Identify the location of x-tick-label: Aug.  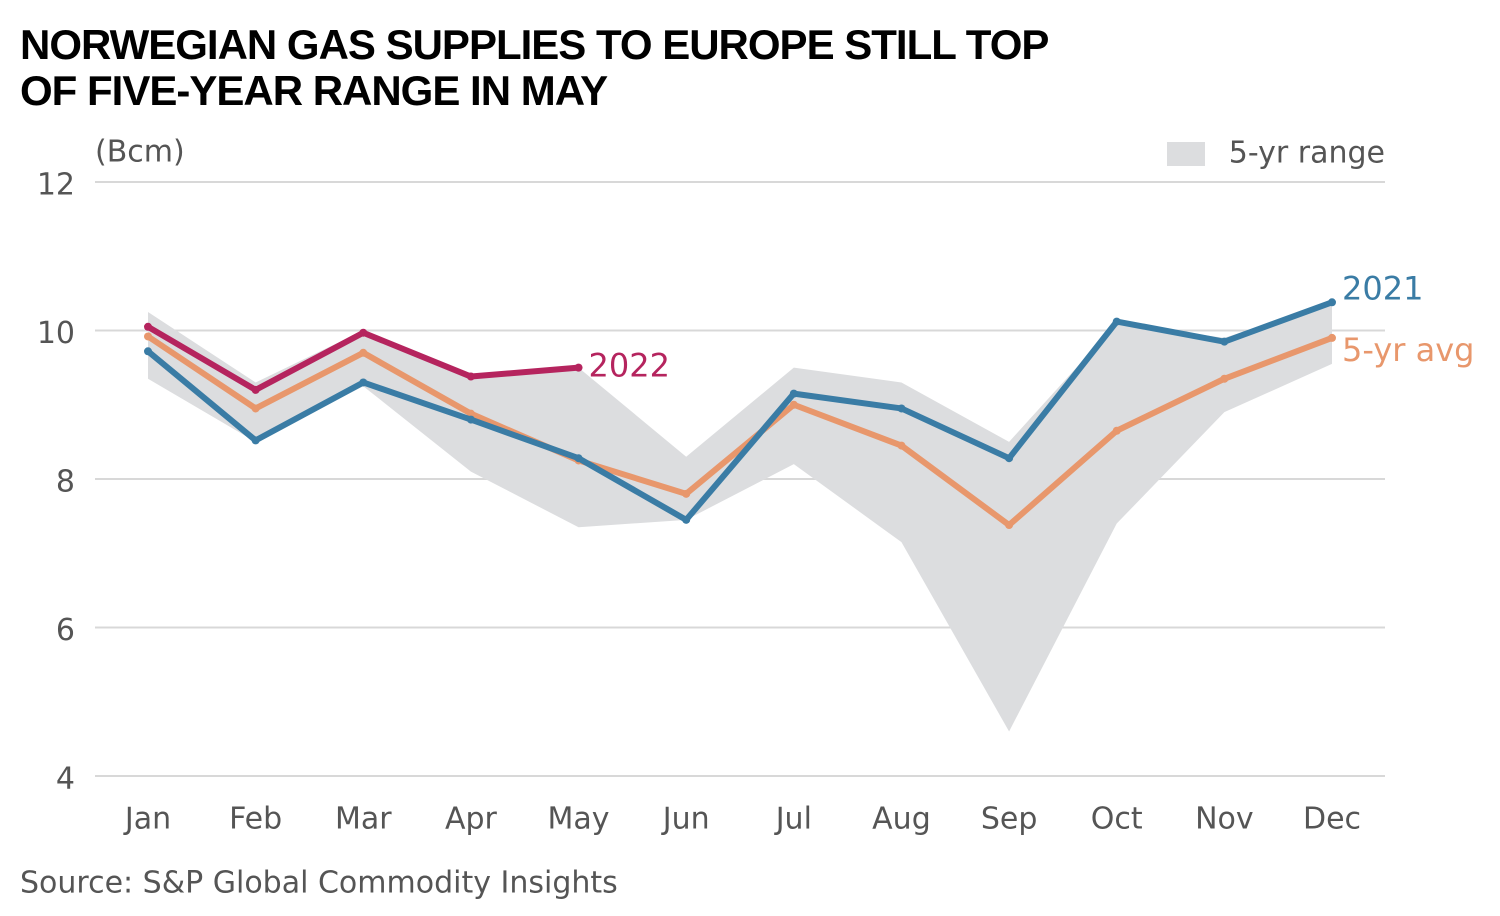
(901, 819).